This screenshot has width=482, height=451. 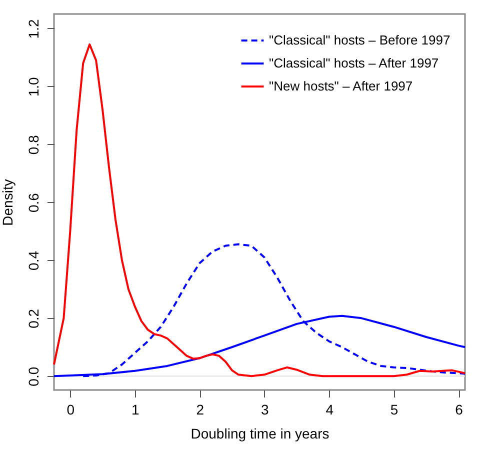 I want to click on x-tick-label: 0, so click(x=70, y=410).